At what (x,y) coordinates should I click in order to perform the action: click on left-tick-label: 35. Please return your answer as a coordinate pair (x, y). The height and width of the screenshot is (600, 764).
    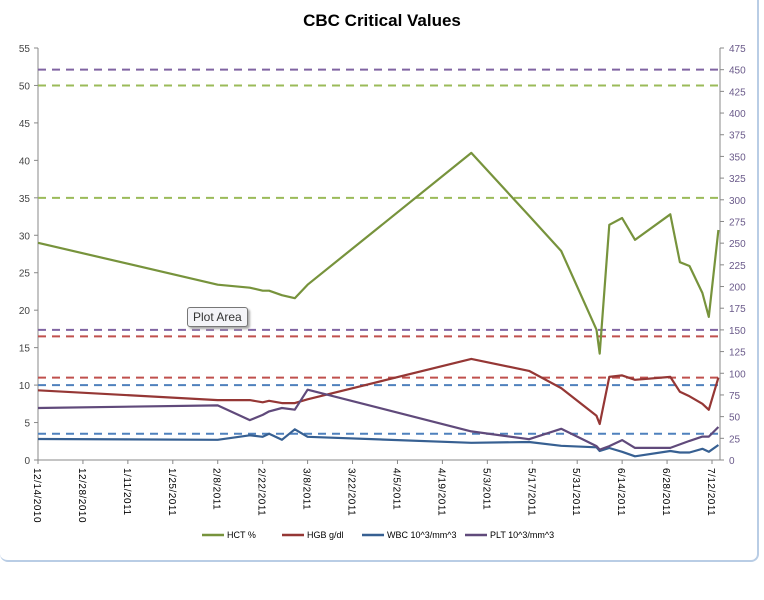
    Looking at the image, I should click on (25, 199).